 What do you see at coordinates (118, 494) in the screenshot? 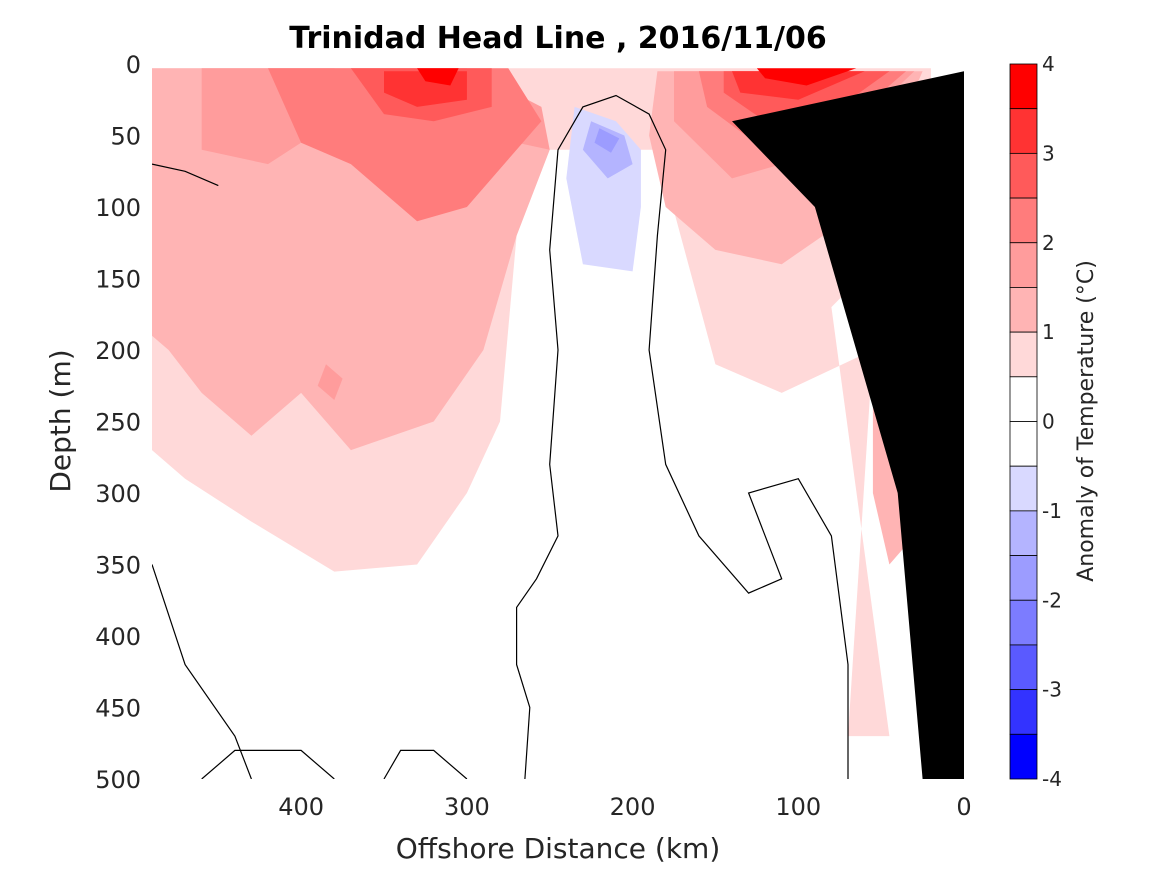
I see `y-tick-label: 300` at bounding box center [118, 494].